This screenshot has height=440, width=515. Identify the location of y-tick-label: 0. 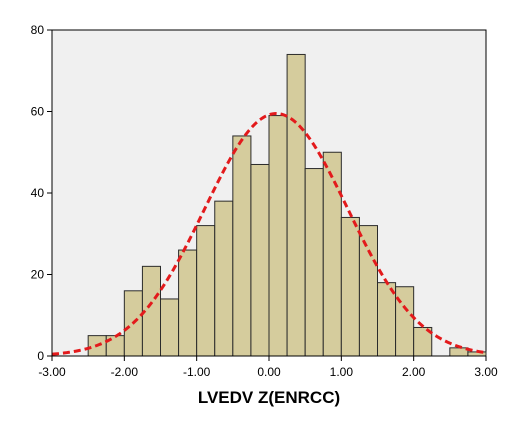
(40, 356).